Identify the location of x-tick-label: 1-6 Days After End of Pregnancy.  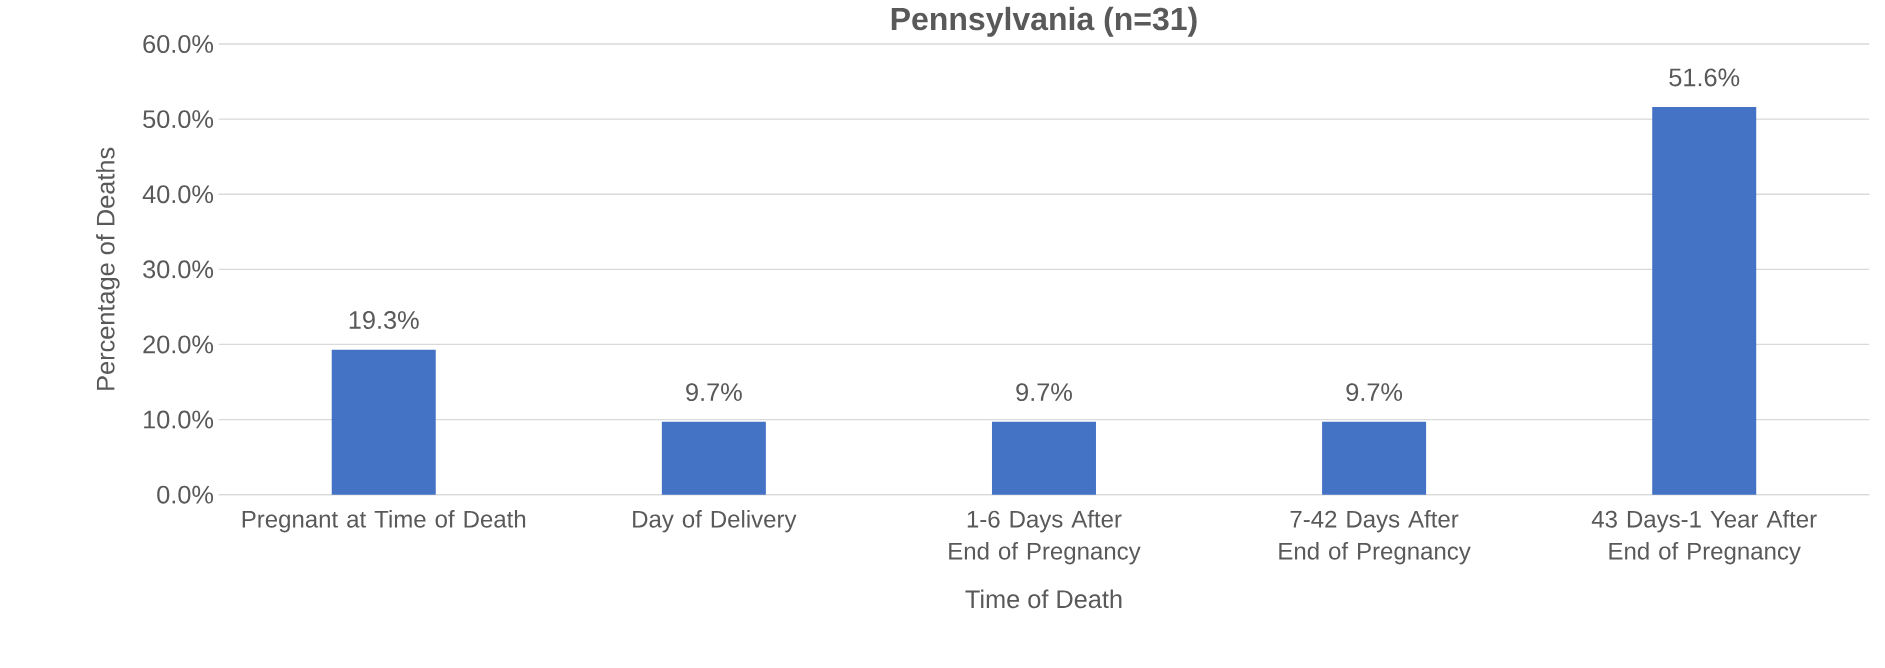
(1045, 537).